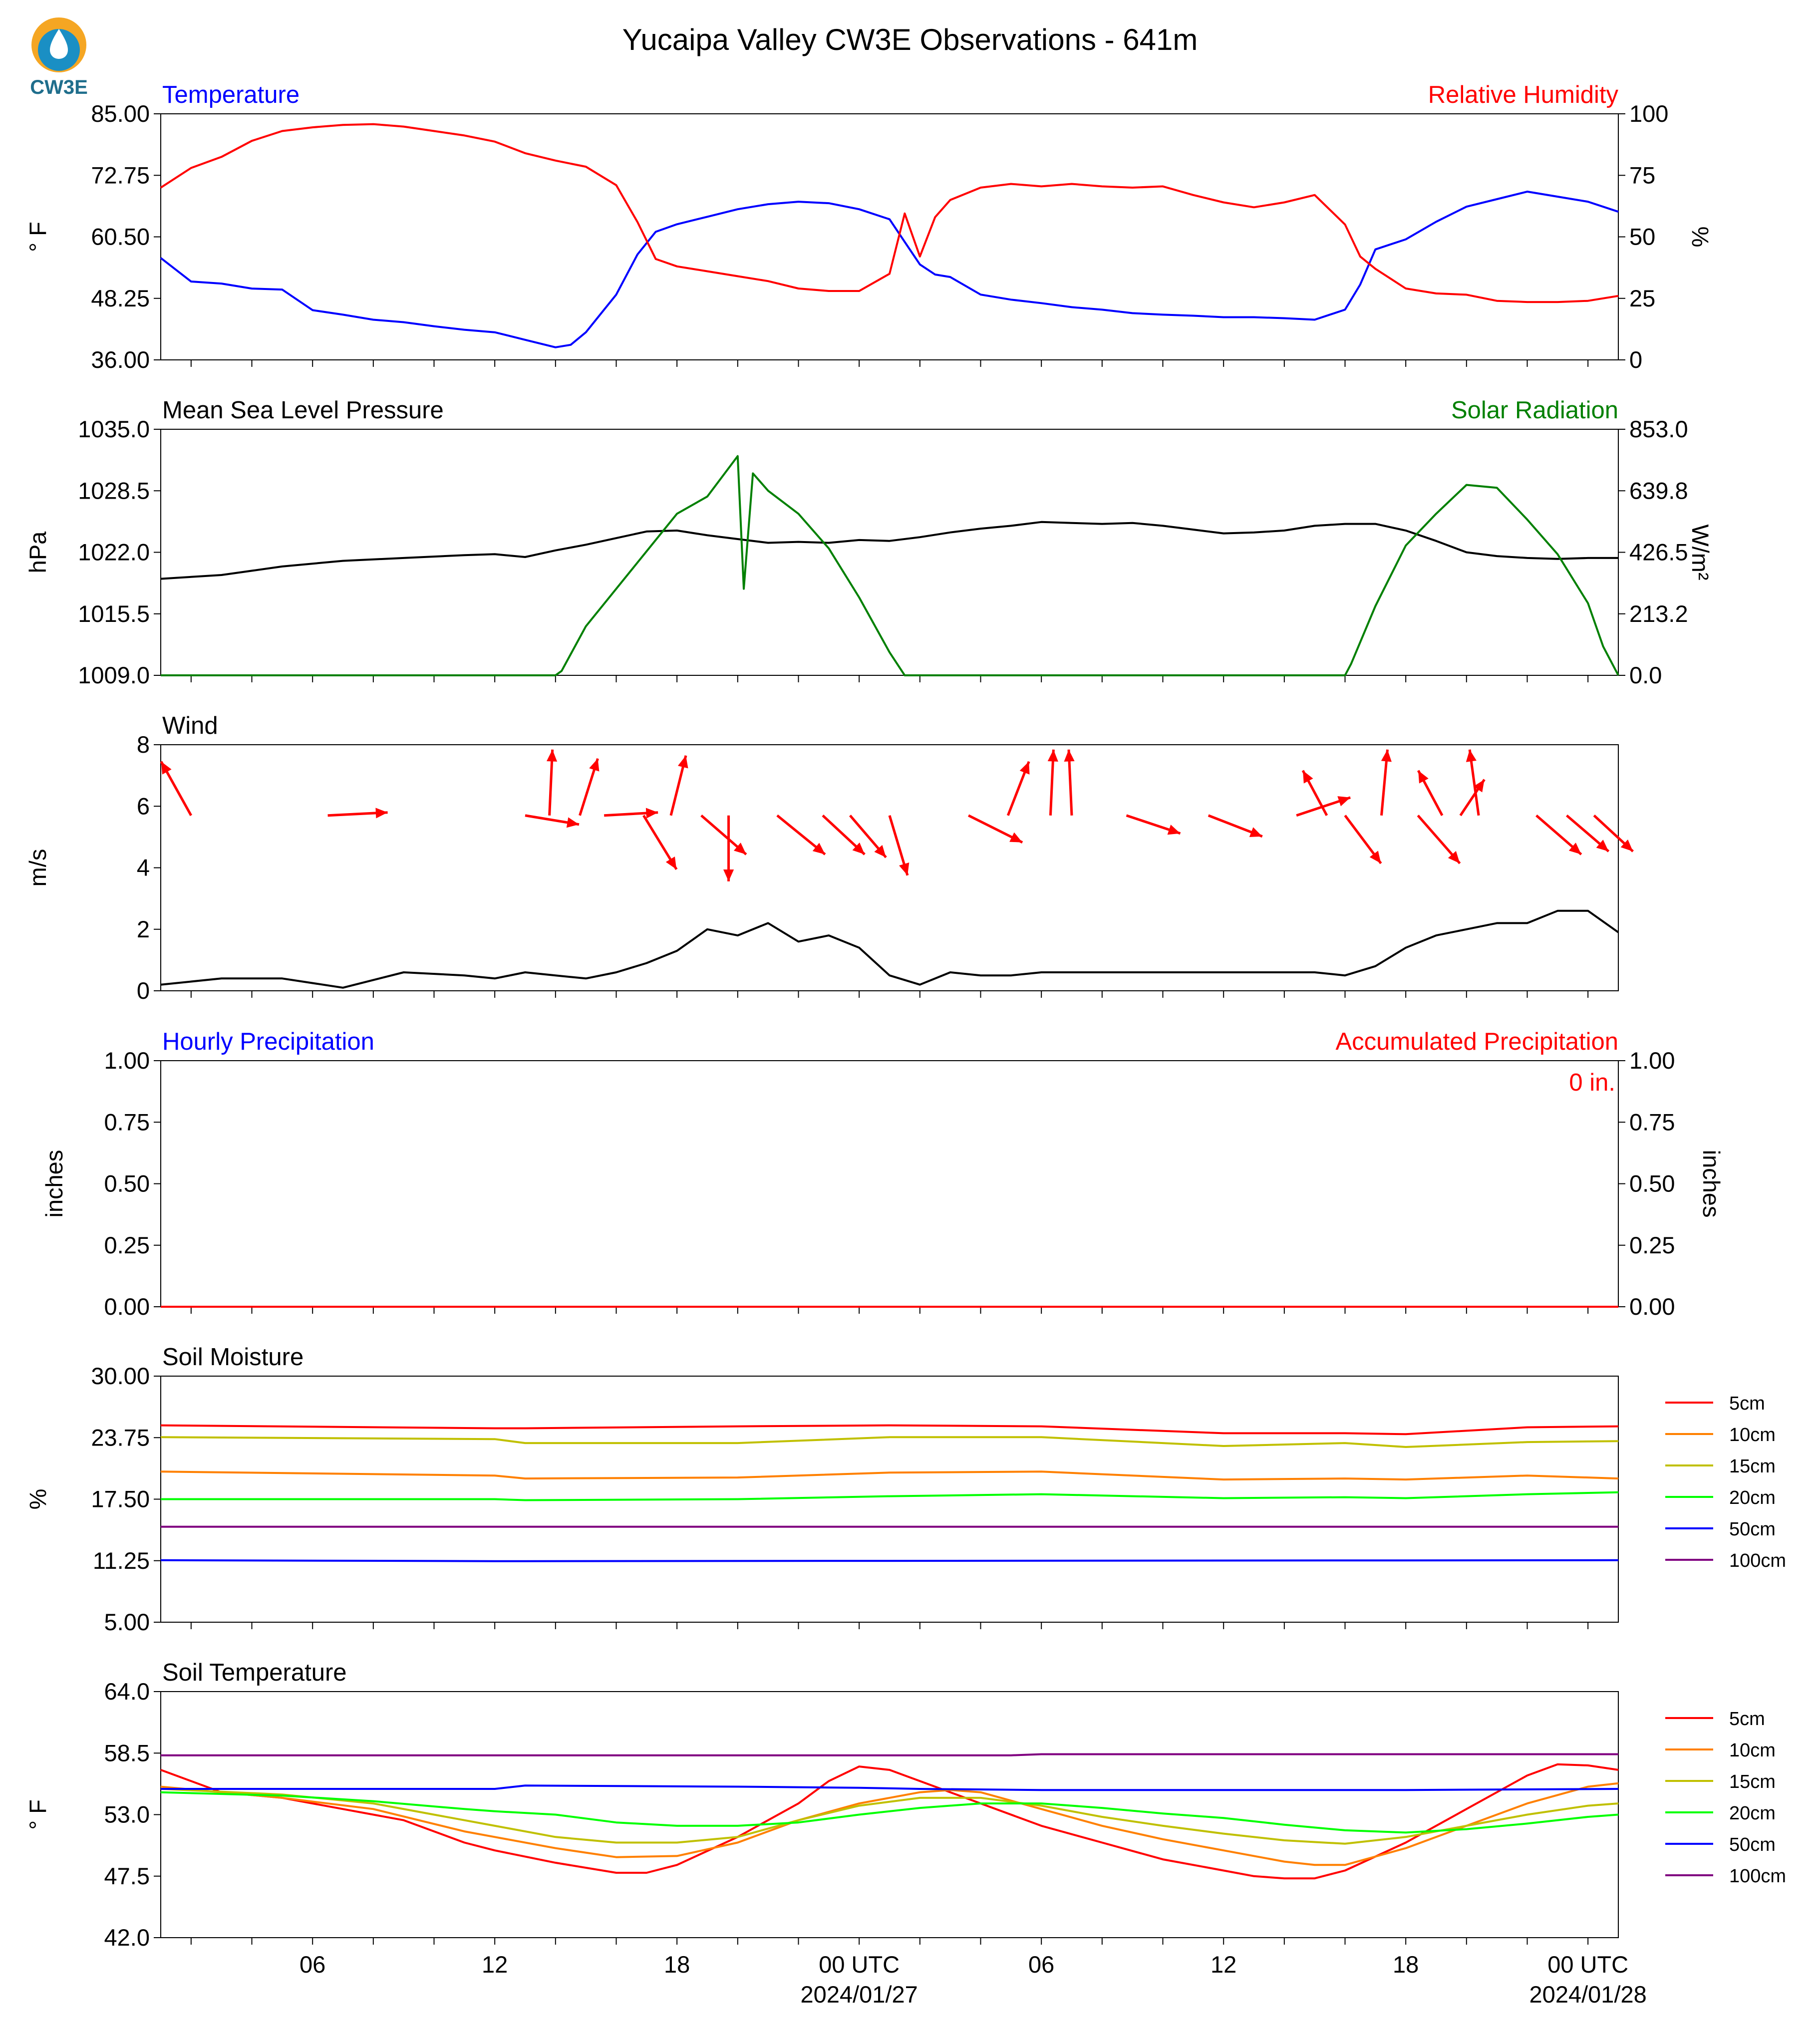  What do you see at coordinates (1587, 1964) in the screenshot?
I see `x-tick-label: 00 UTC` at bounding box center [1587, 1964].